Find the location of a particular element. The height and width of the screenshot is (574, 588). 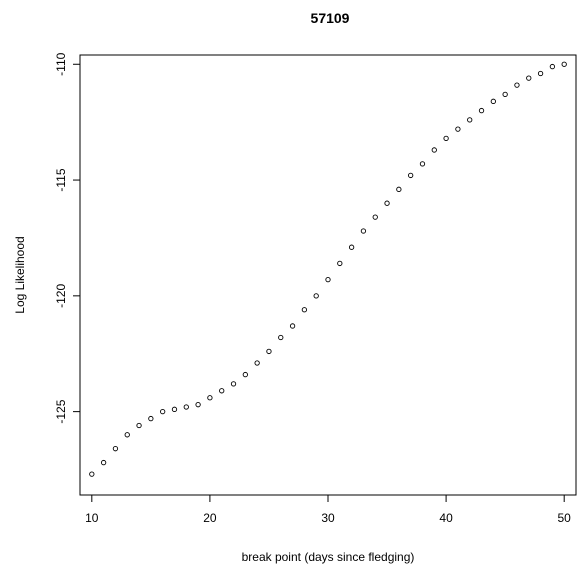

y-axis: -110 -115 -120 -125 is located at coordinates (67, 238).